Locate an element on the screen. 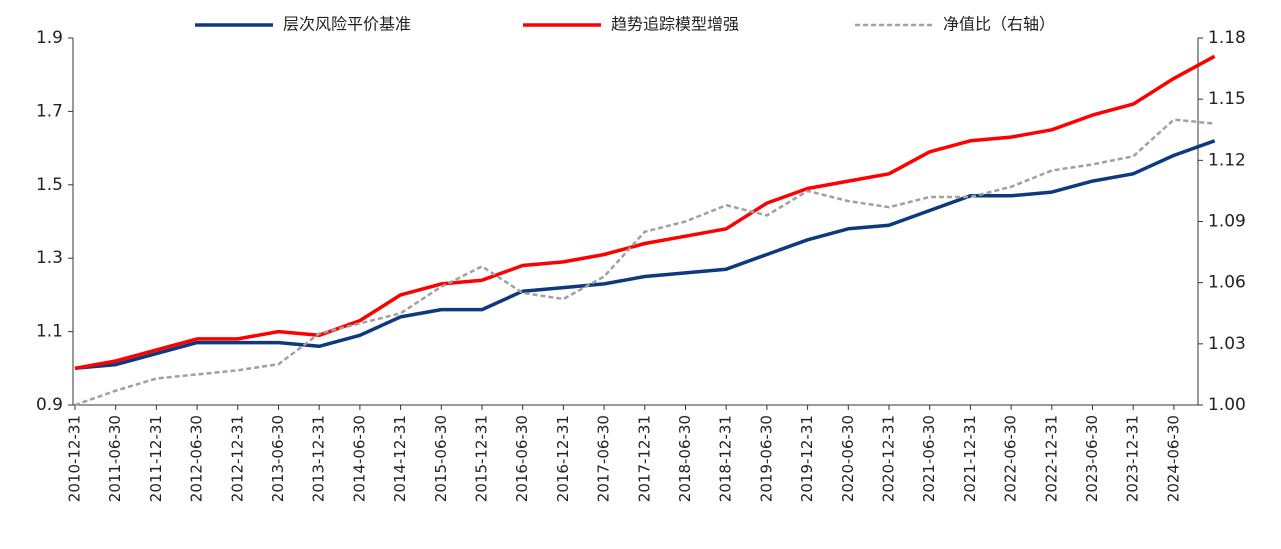  legend-label: 层次风险平价基准 is located at coordinates (347, 24).